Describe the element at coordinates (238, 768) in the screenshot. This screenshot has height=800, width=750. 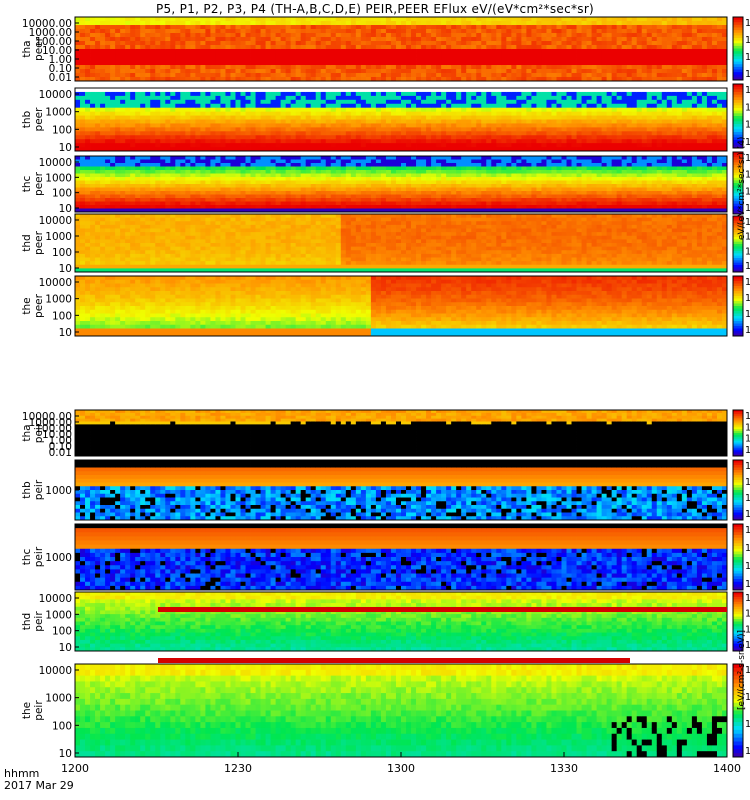
I see `x-tick-label: 1230` at that location.